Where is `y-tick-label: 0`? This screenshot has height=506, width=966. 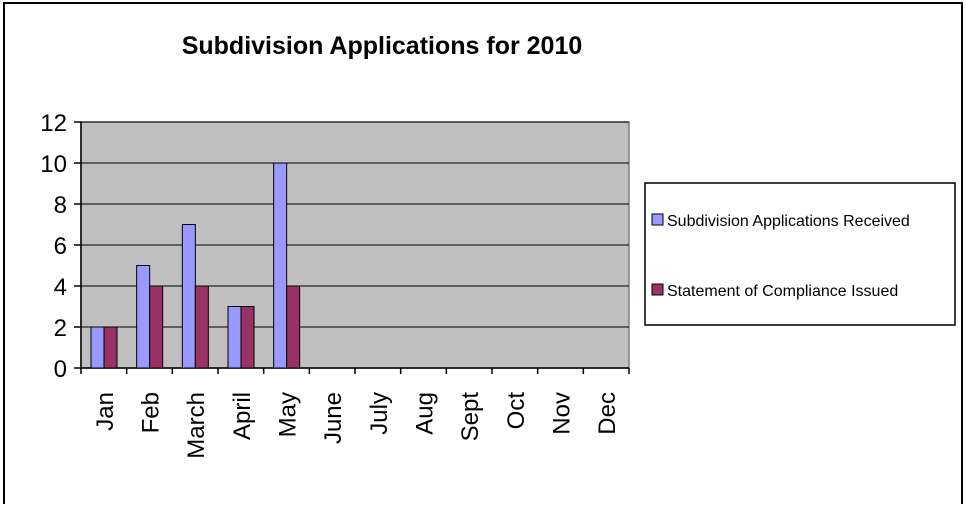
y-tick-label: 0 is located at coordinates (60, 369).